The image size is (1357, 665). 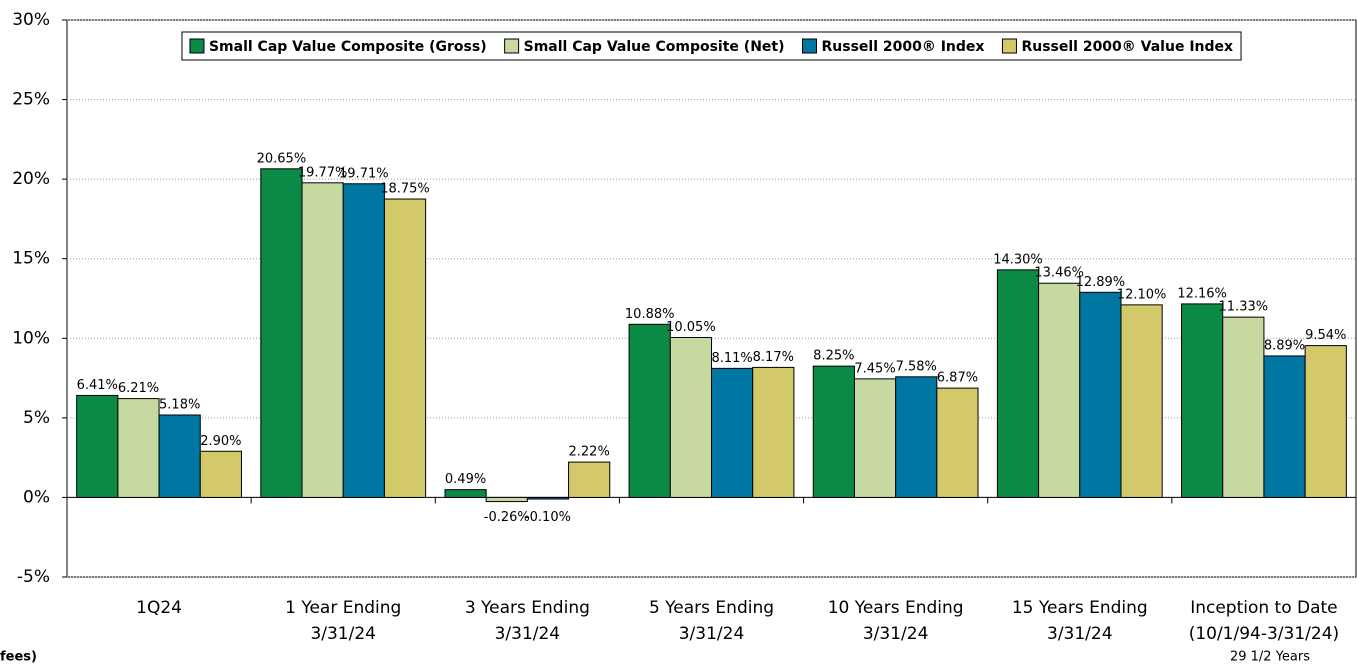 I want to click on value-label: 12.10%, so click(x=1142, y=294).